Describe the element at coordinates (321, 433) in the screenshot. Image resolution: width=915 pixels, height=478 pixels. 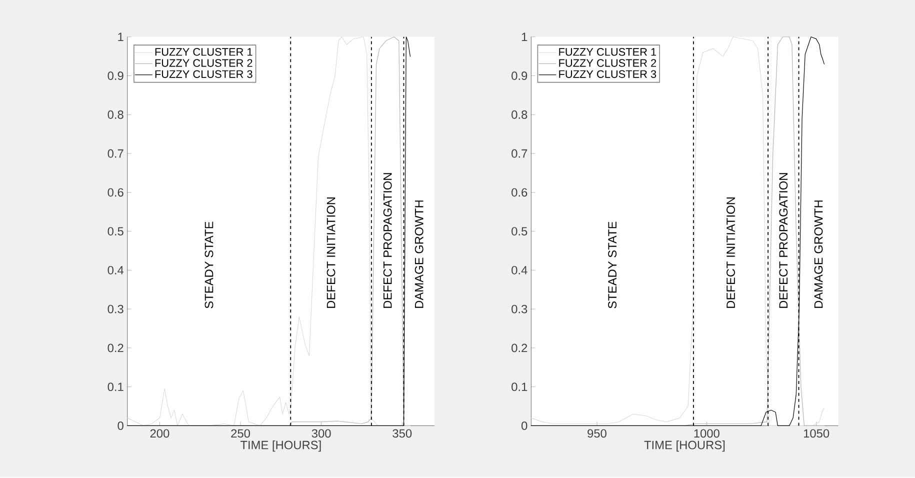
I see `x-tick-label: 300` at that location.